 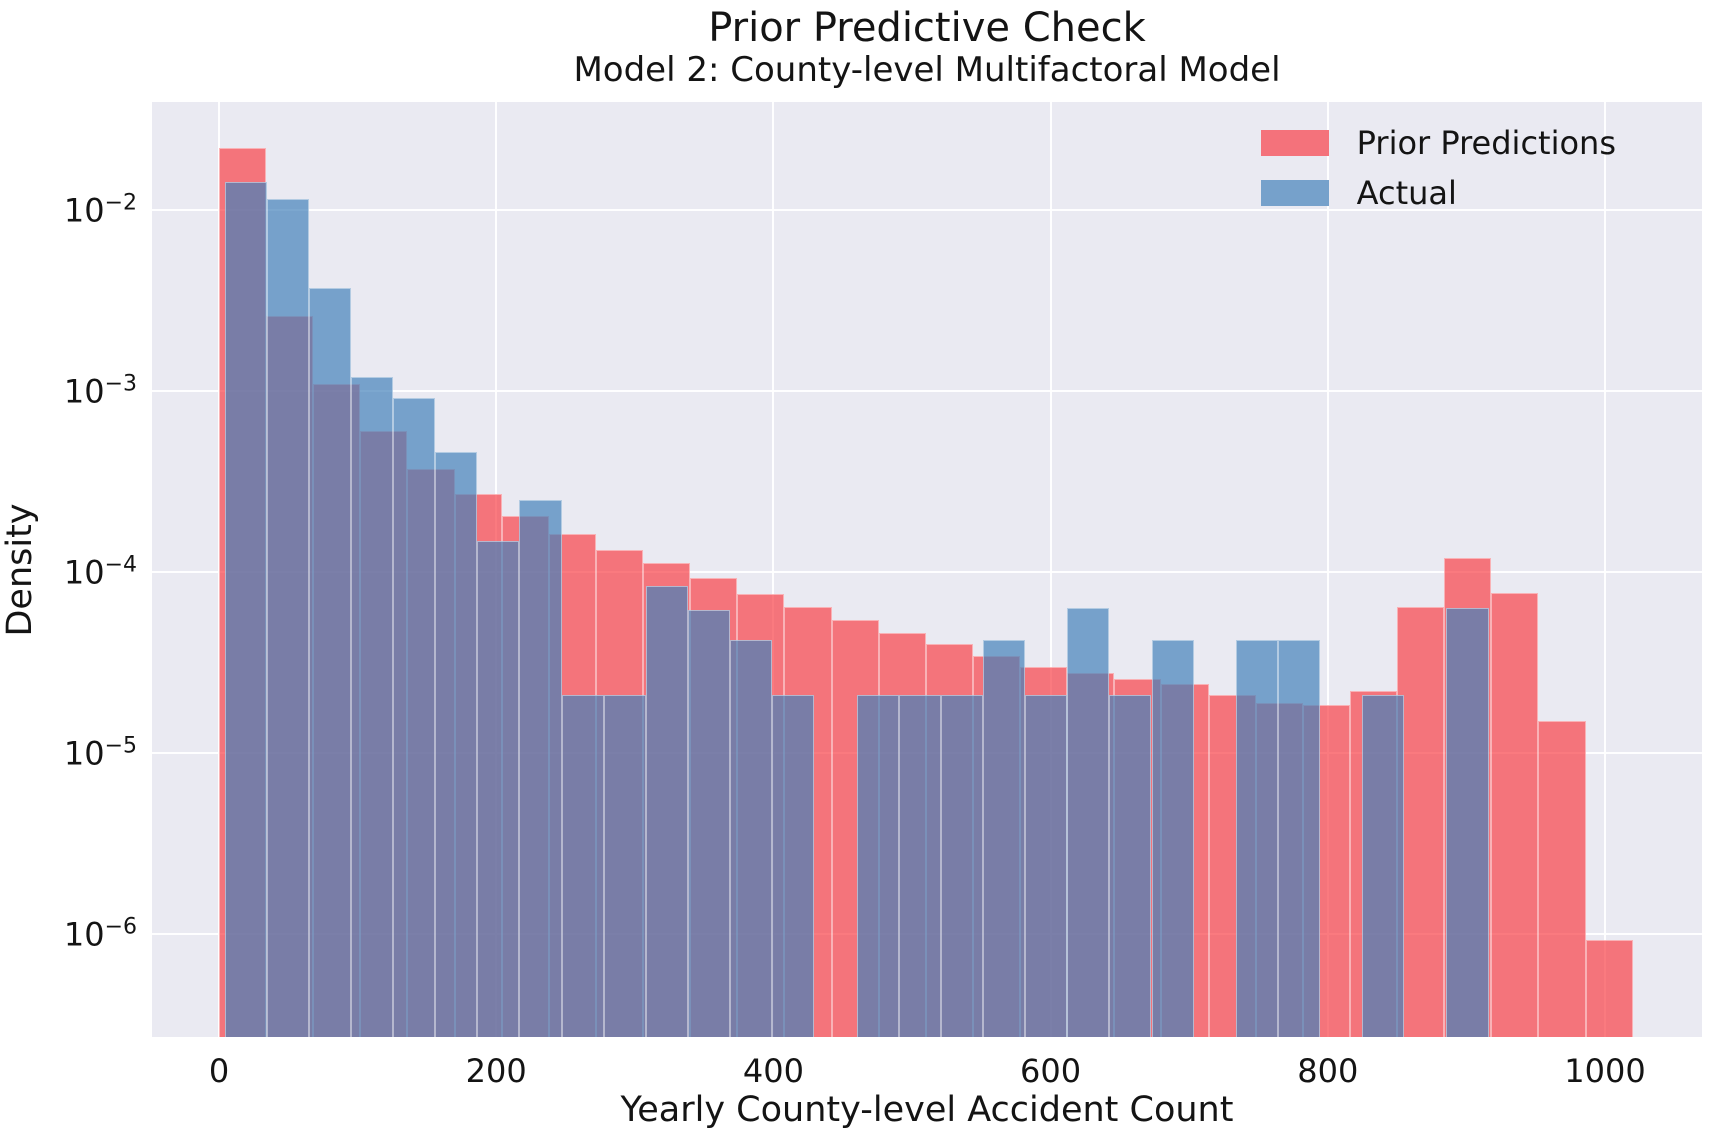 I want to click on x-tick-label: 1000, so click(x=1605, y=1071).